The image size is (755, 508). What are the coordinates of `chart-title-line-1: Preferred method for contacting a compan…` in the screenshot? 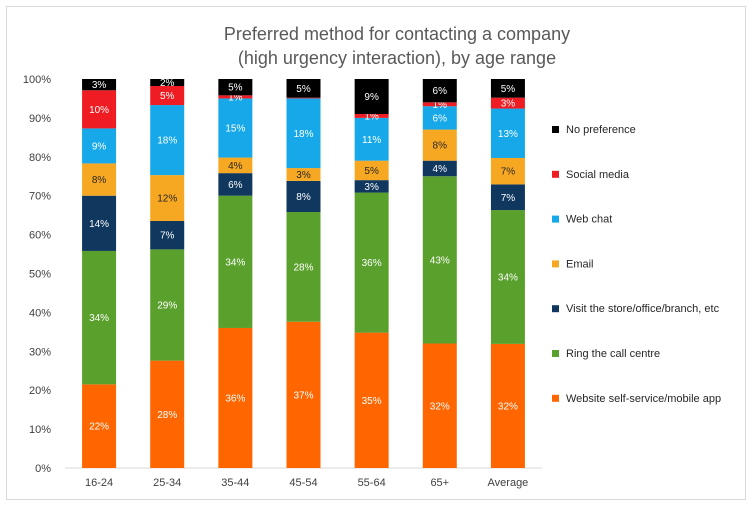 It's located at (397, 34).